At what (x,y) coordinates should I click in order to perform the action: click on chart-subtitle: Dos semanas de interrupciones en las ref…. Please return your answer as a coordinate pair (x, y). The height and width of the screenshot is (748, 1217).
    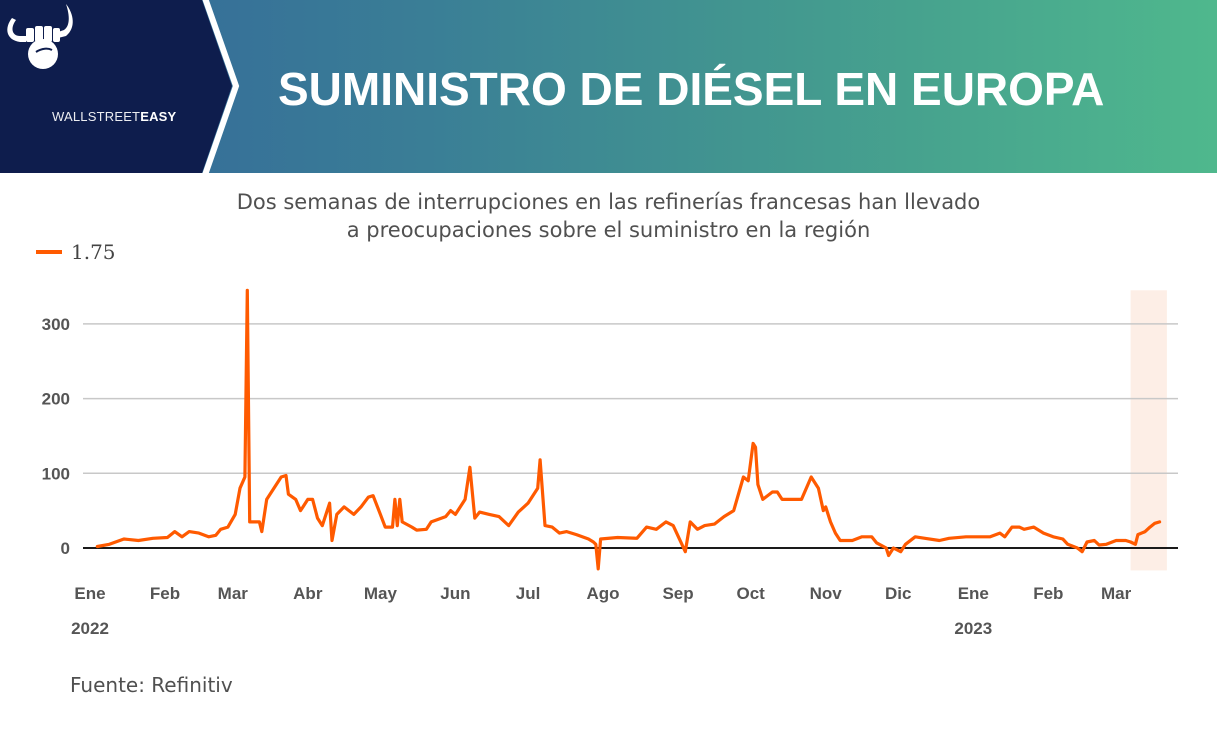
    Looking at the image, I should click on (608, 216).